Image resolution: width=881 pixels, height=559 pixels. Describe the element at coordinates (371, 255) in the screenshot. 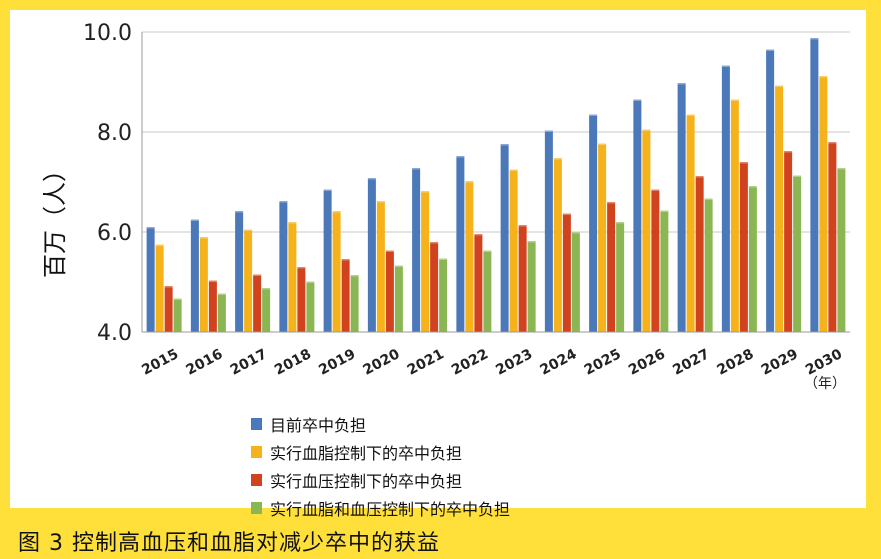

I see `bar-0-2020` at that location.